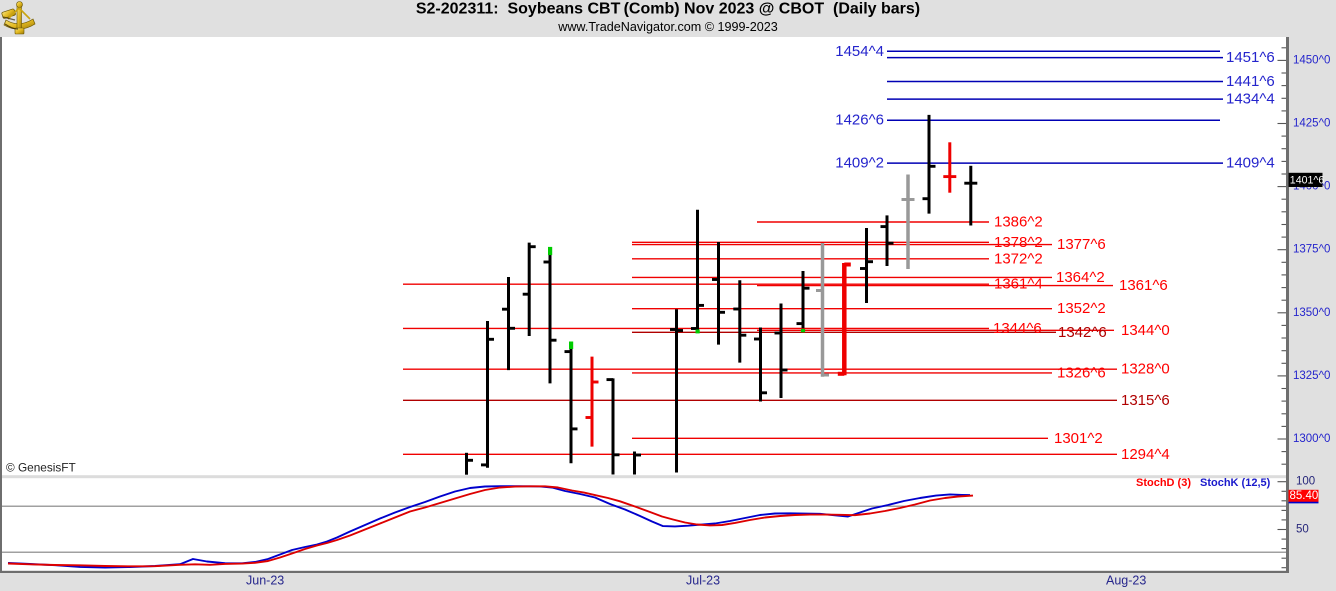  What do you see at coordinates (1018, 222) in the screenshot?
I see `svg-text: 1386^2` at bounding box center [1018, 222].